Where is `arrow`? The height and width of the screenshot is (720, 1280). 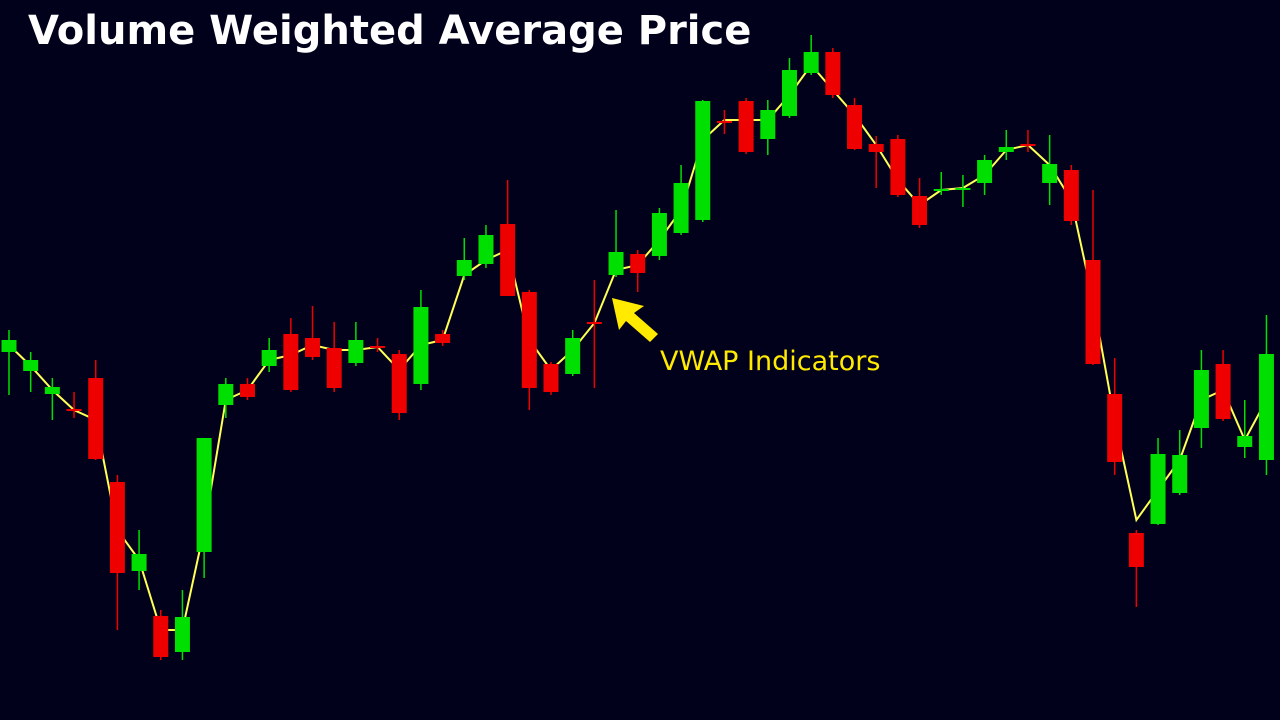
arrow is located at coordinates (635, 320).